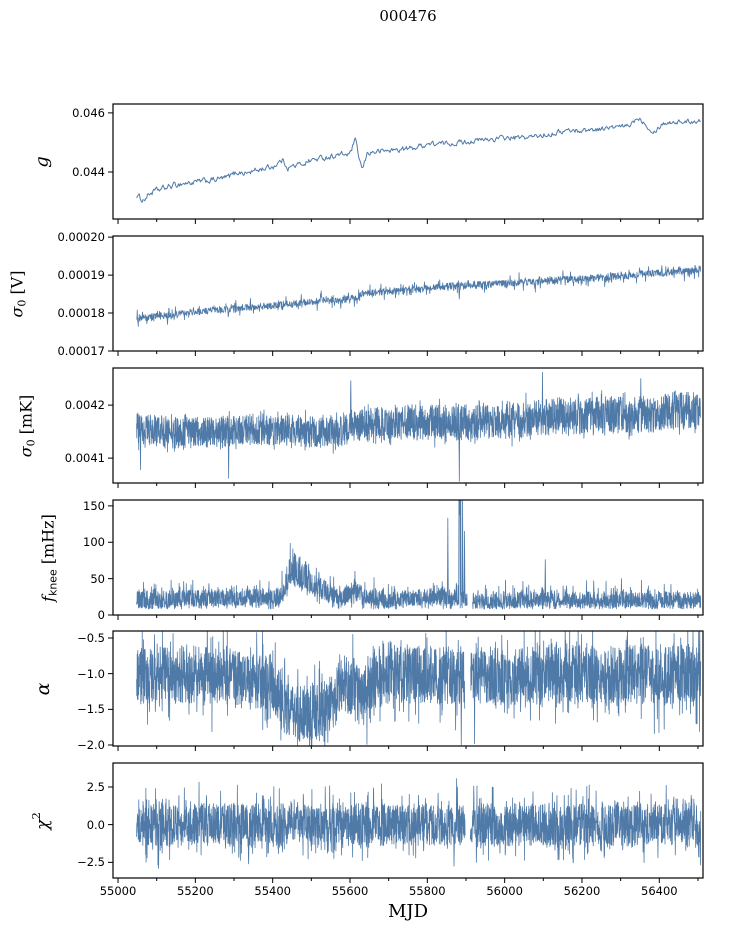 This screenshot has height=944, width=741. I want to click on y-axis-label-fknee: fknee [mHz], so click(49, 558).